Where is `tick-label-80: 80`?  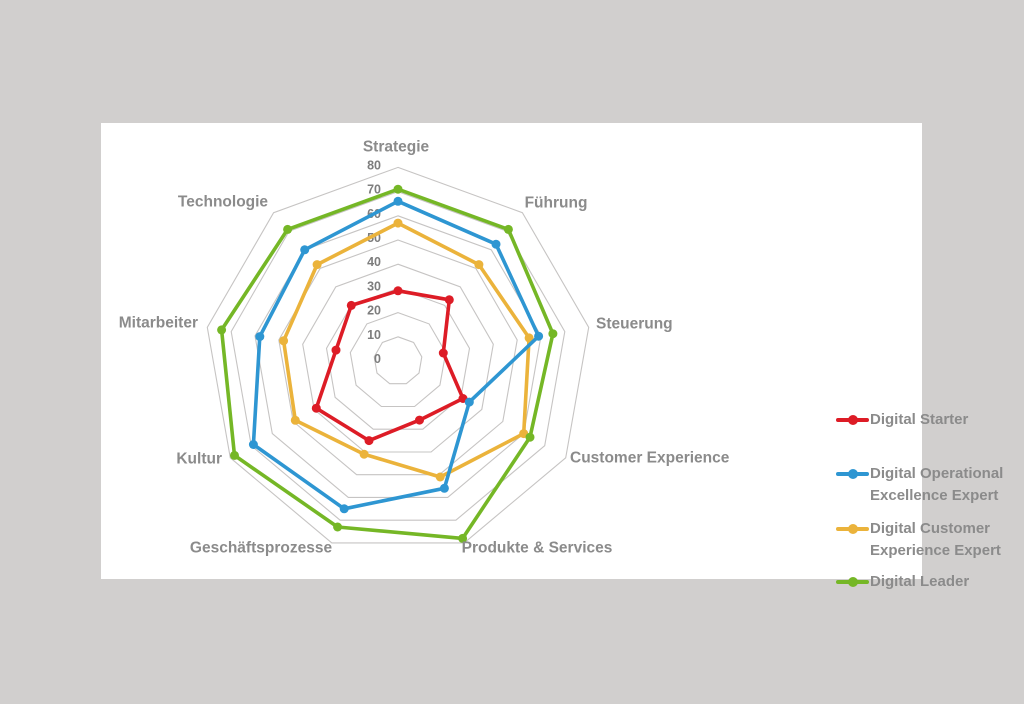
tick-label-80: 80 is located at coordinates (374, 165).